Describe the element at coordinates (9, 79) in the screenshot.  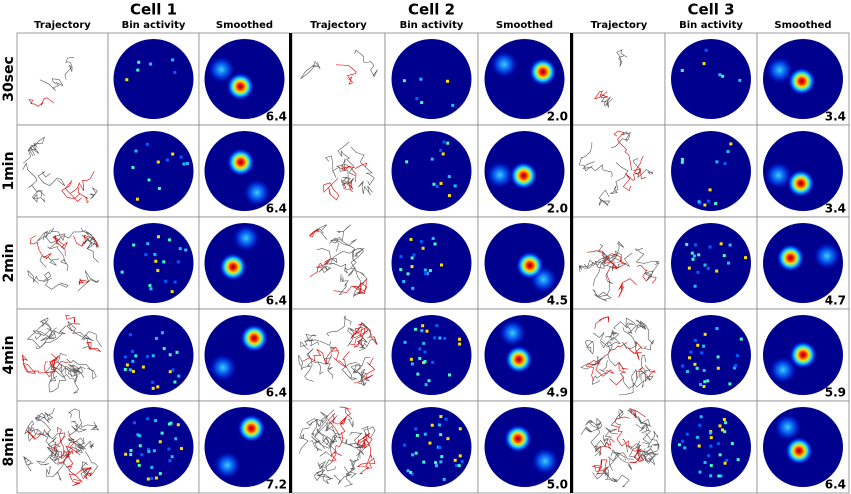
I see `row-label: 30sec` at that location.